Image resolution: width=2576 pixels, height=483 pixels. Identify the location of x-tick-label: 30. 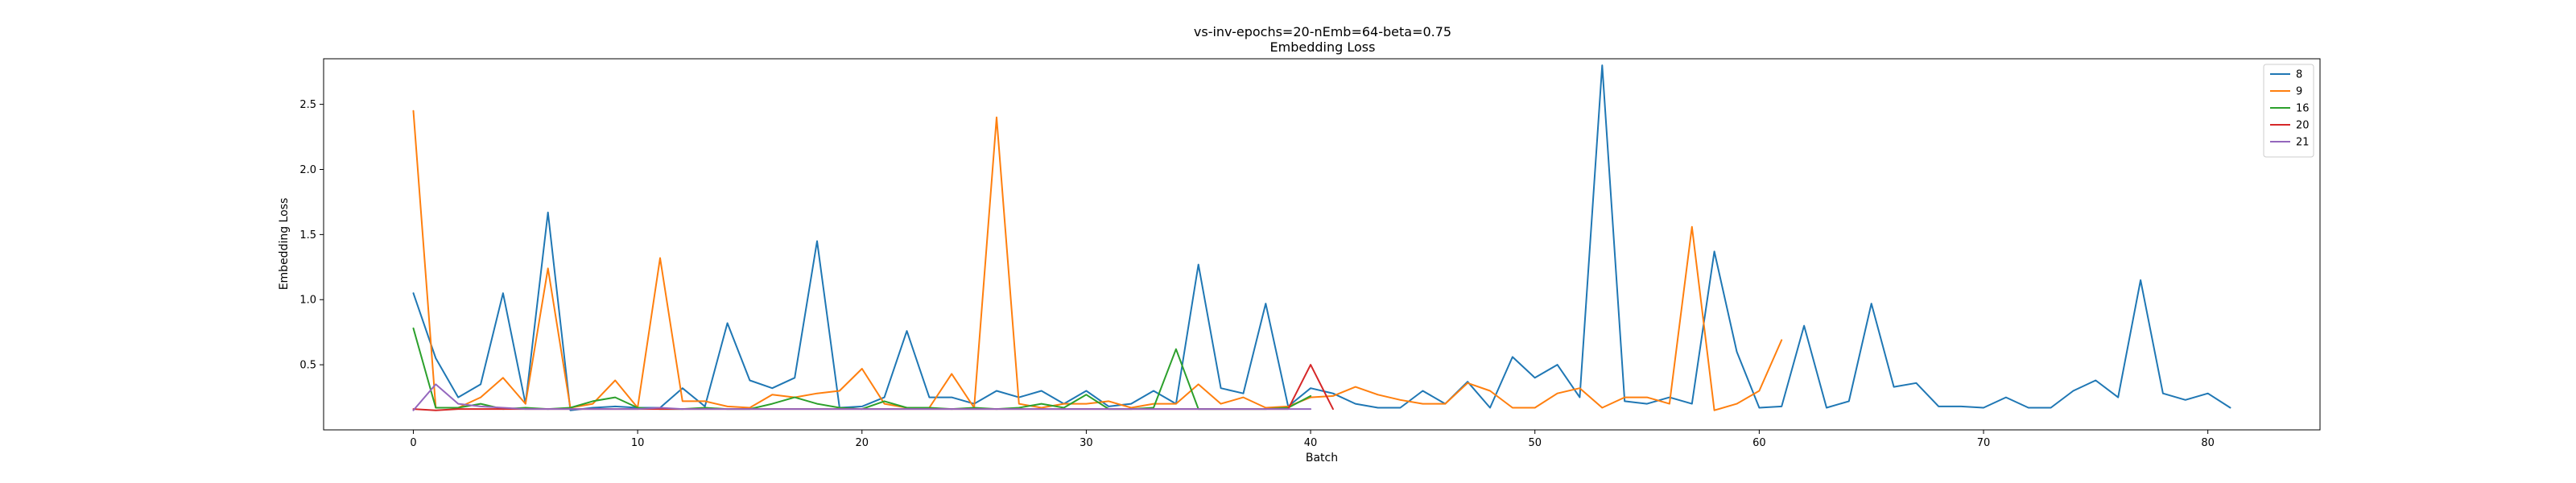
(1086, 443).